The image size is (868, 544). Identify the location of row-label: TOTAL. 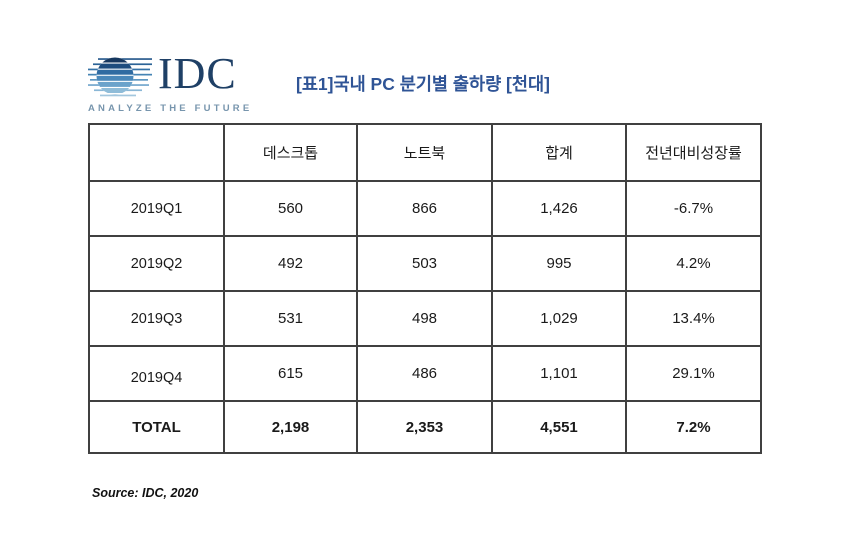
(156, 427).